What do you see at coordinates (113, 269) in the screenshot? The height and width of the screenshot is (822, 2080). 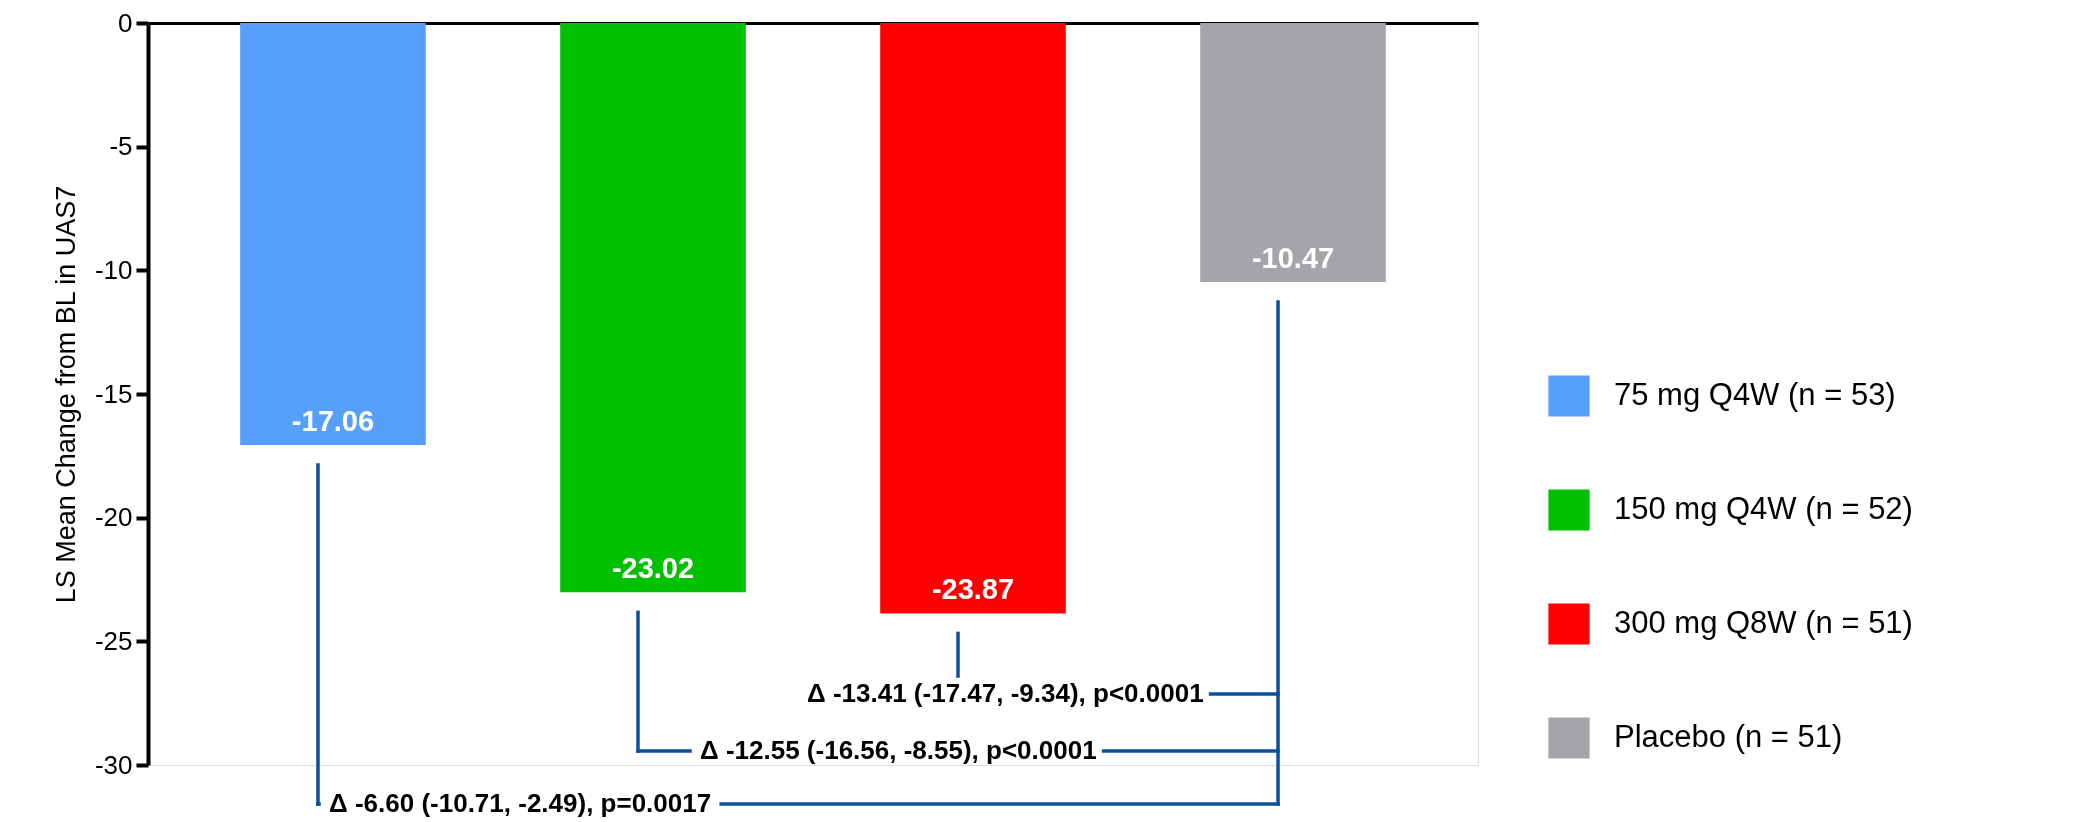 I see `y-tick-label: -10` at bounding box center [113, 269].